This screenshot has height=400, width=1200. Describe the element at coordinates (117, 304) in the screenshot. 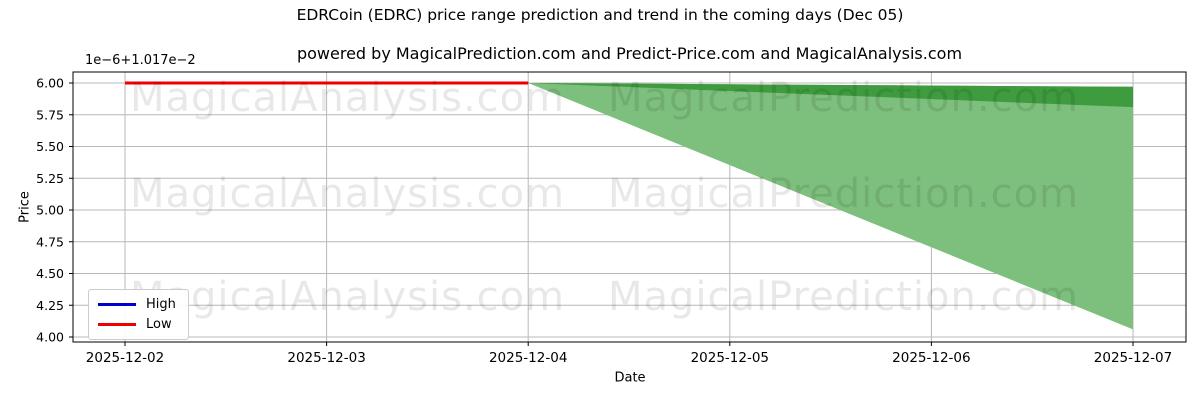

I see `high-line-swatch` at that location.